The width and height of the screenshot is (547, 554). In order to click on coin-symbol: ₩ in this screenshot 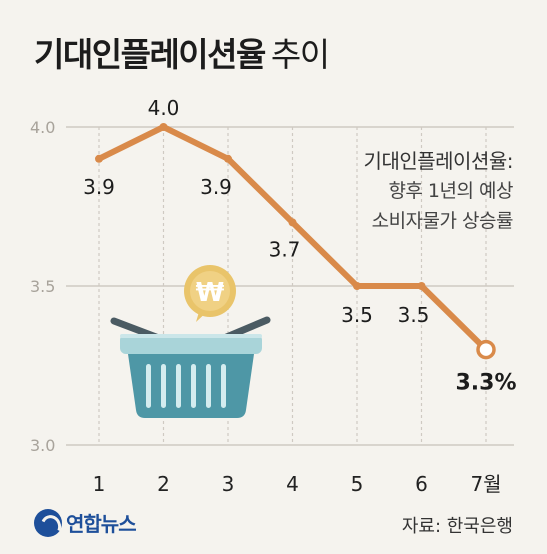, I will do `click(210, 293)`.